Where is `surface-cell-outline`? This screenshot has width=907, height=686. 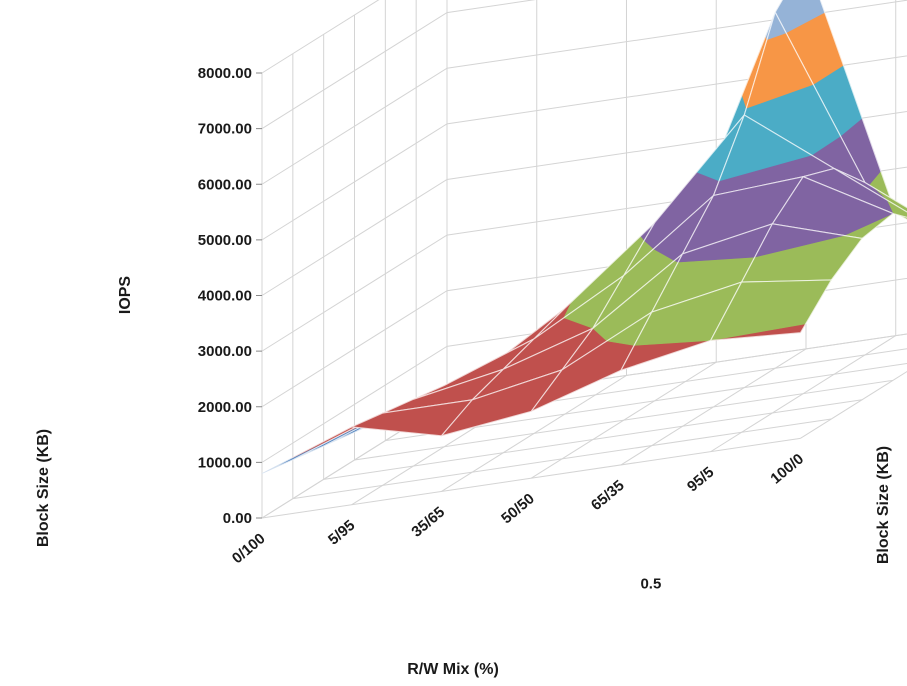 surface-cell-outline is located at coordinates (771, 310).